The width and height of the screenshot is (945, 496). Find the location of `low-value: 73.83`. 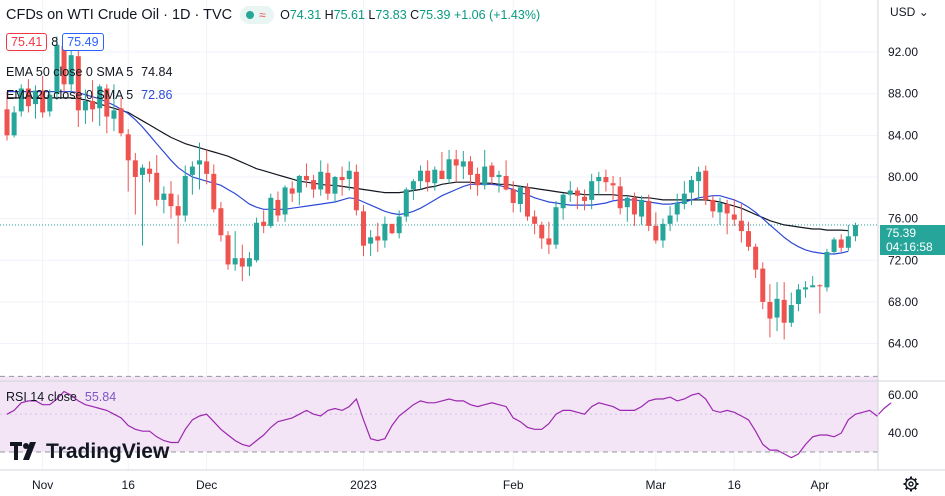

low-value: 73.83 is located at coordinates (391, 15).